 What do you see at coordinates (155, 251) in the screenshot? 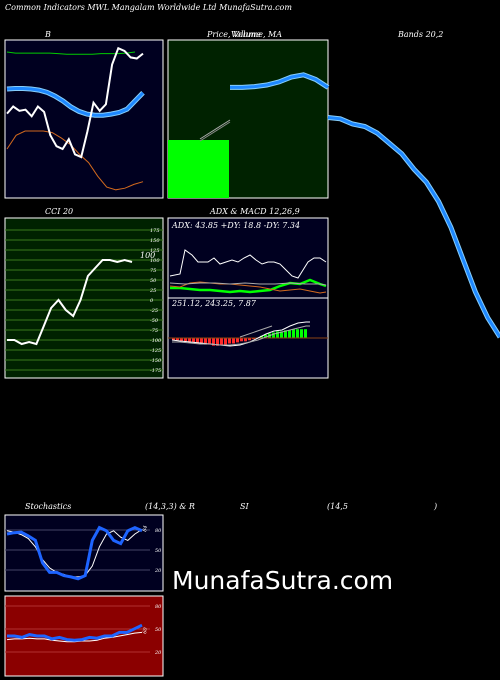
I see `cci-tick-label: 125` at bounding box center [155, 251].